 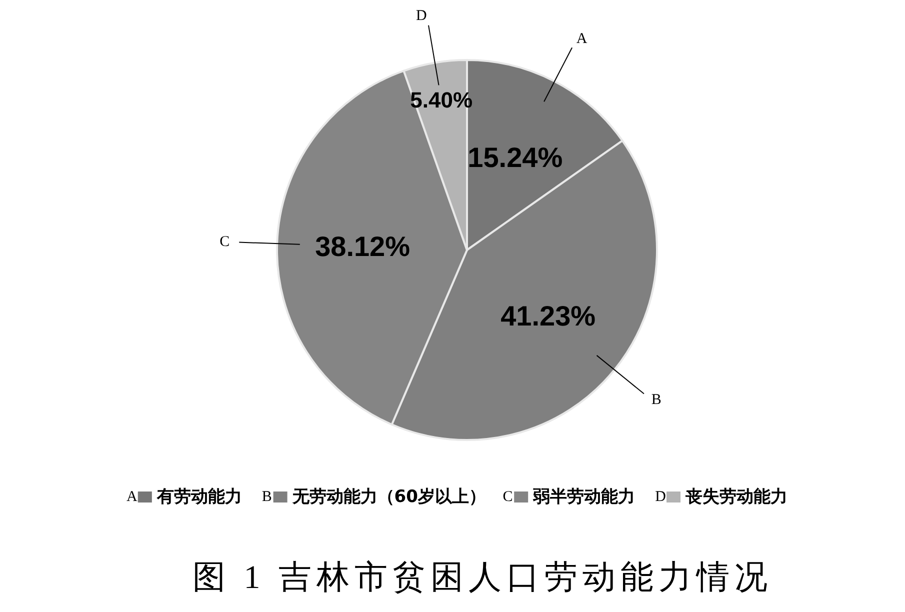 I want to click on legend-label: 有劳动能力, so click(x=199, y=497).